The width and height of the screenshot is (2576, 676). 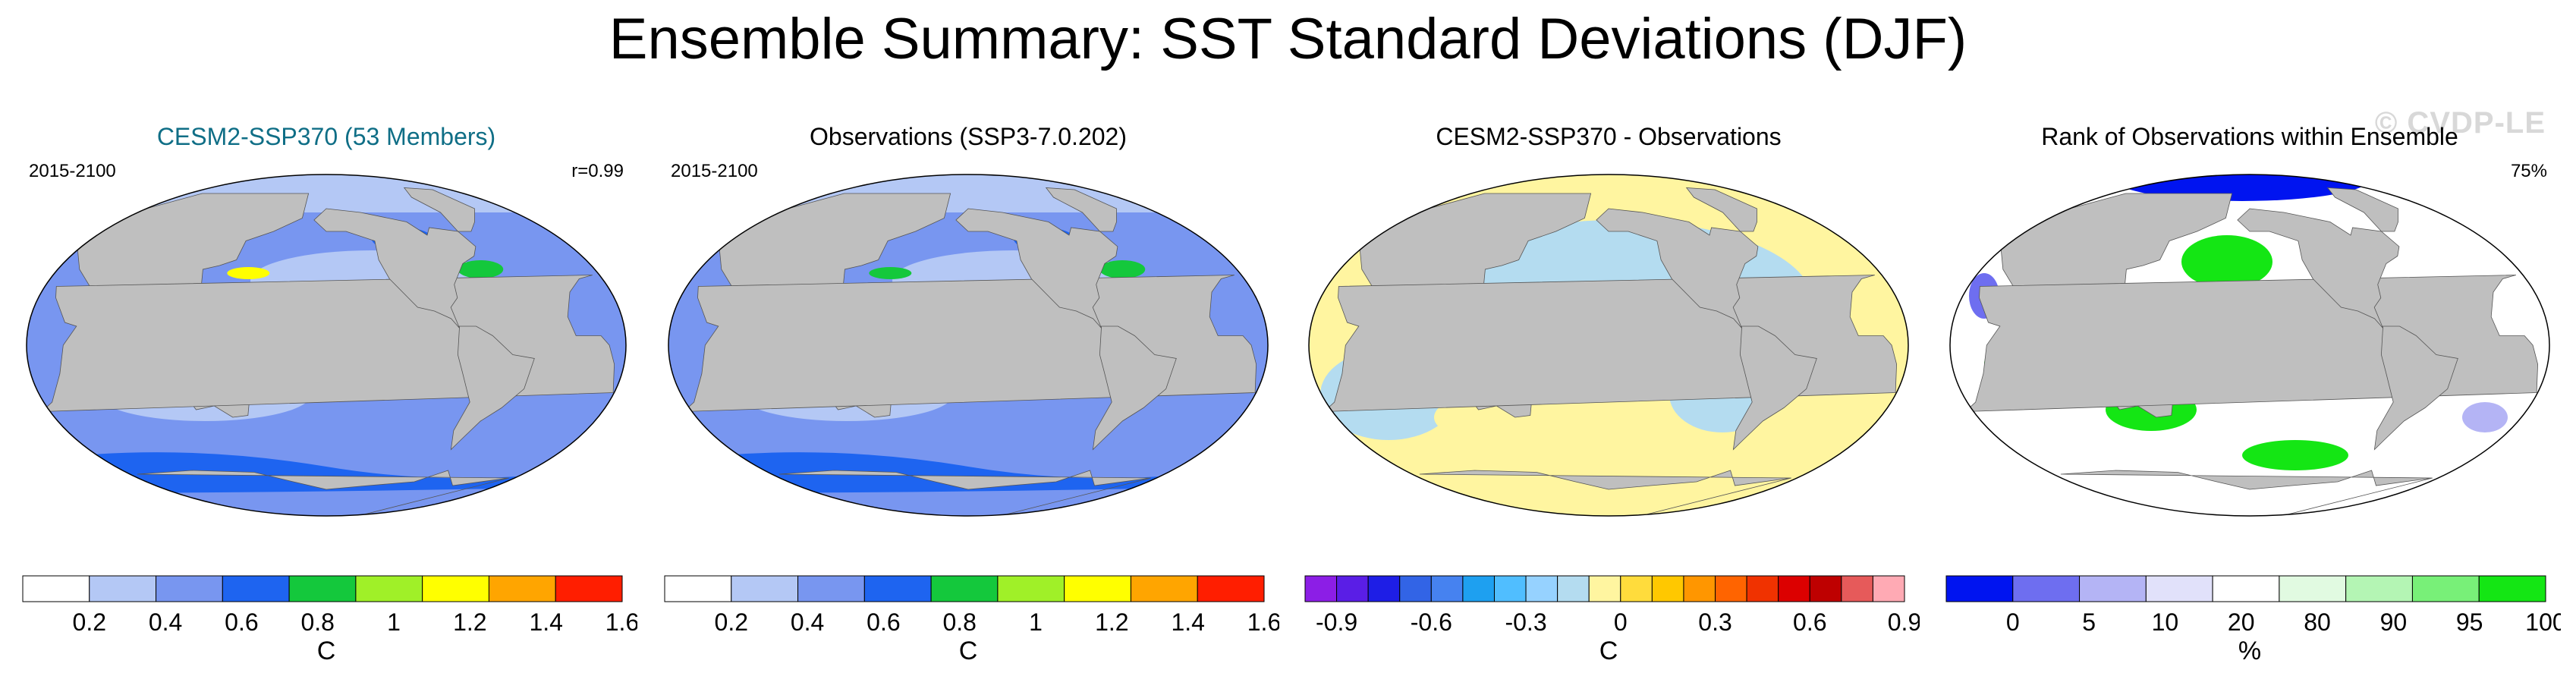 What do you see at coordinates (481, 269) in the screenshot?
I see `gulf-stream` at bounding box center [481, 269].